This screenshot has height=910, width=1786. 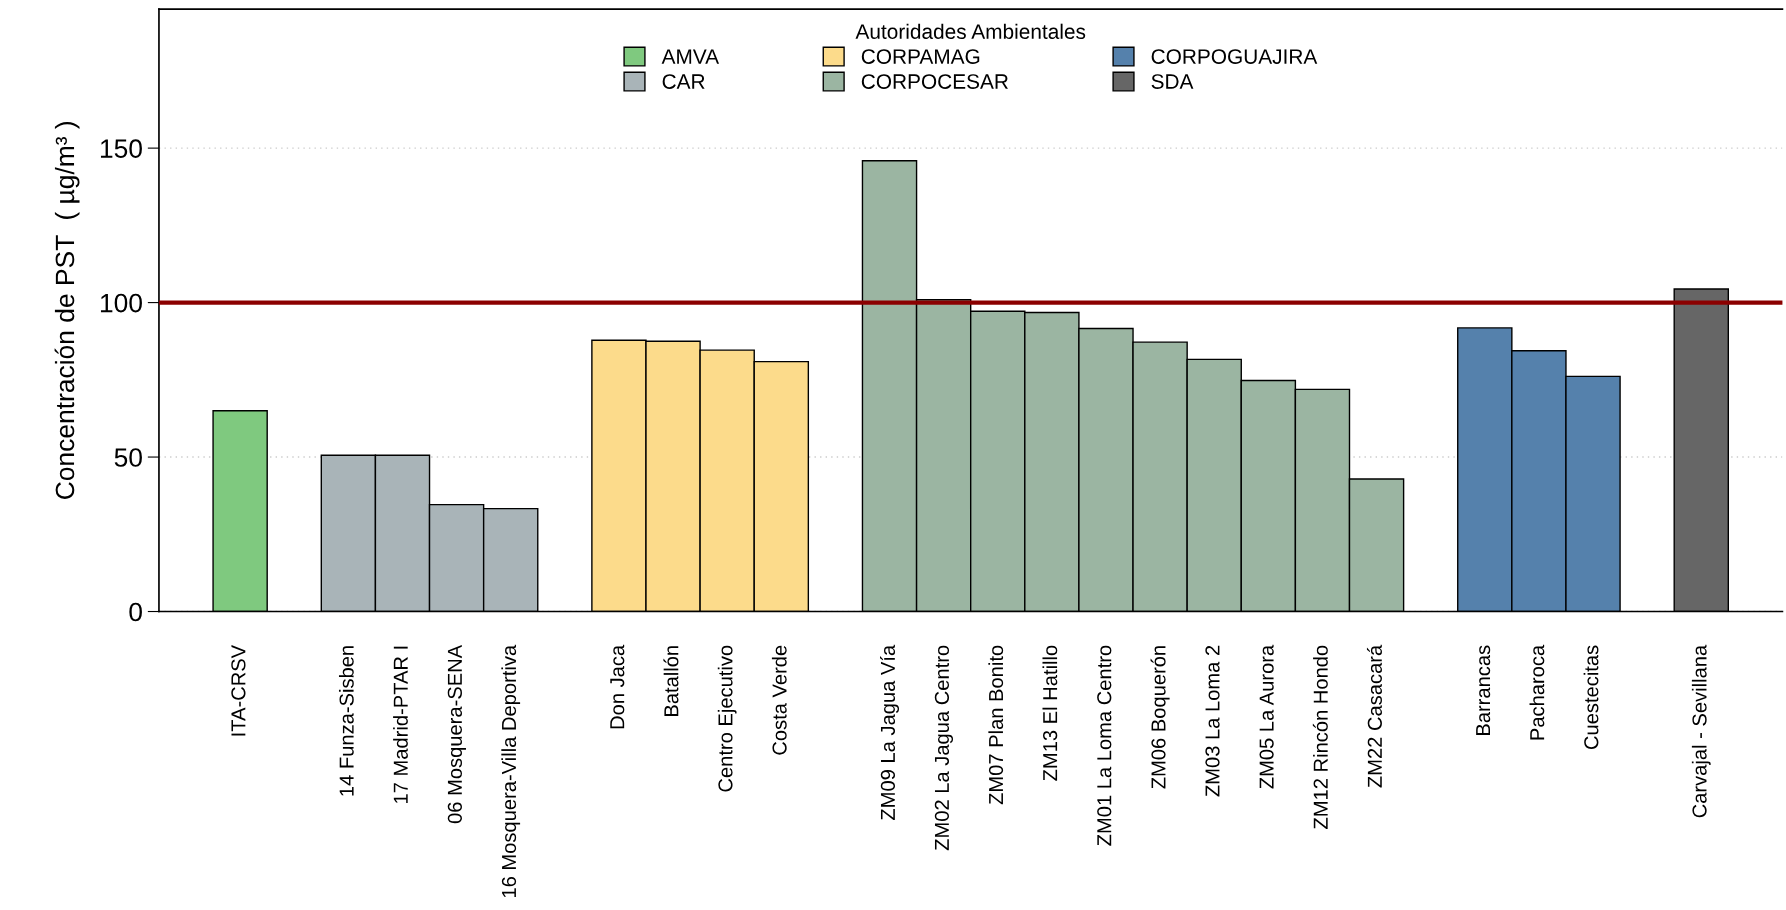 I want to click on x-tick-label: ZM02 La Jagua Centro, so click(x=944, y=748).